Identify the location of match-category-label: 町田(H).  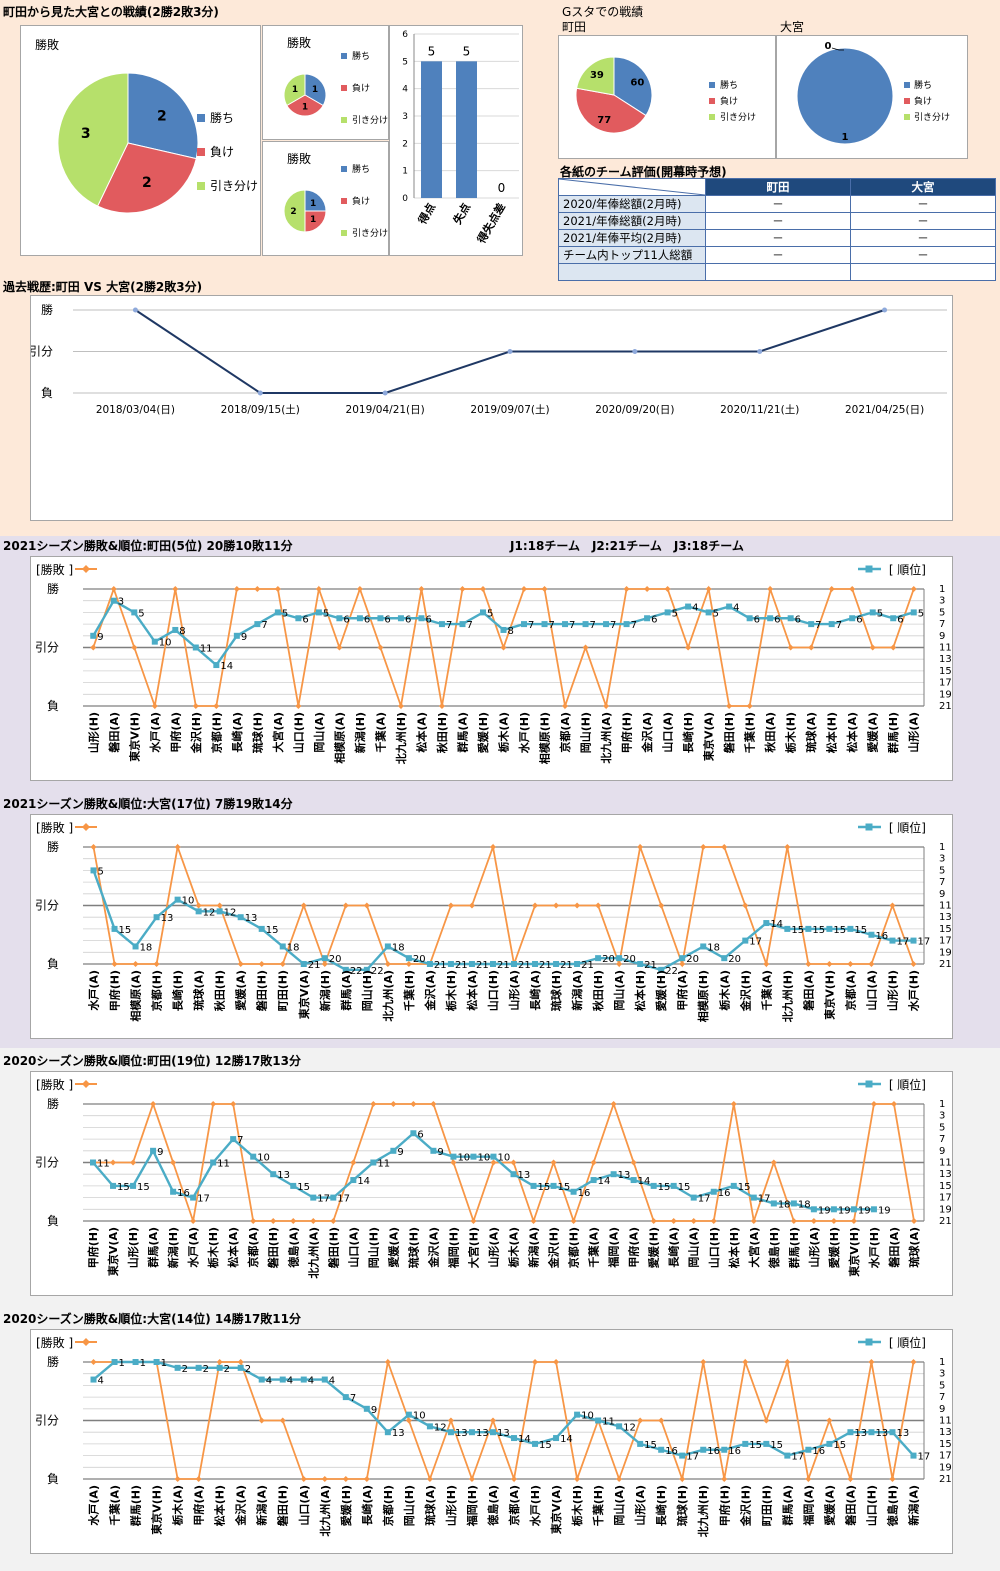
(766, 1505).